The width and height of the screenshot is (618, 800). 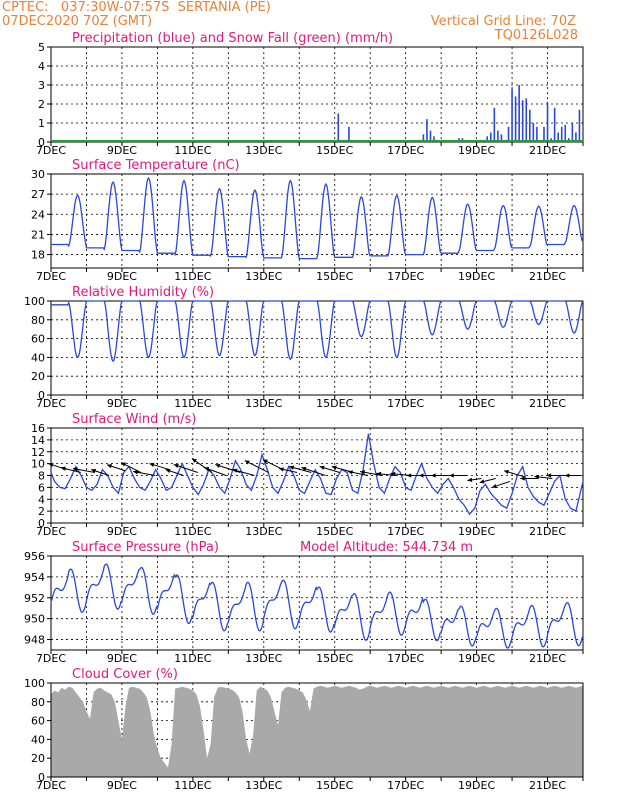 I want to click on pressure-xtick-label: 17DEC, so click(x=405, y=658).